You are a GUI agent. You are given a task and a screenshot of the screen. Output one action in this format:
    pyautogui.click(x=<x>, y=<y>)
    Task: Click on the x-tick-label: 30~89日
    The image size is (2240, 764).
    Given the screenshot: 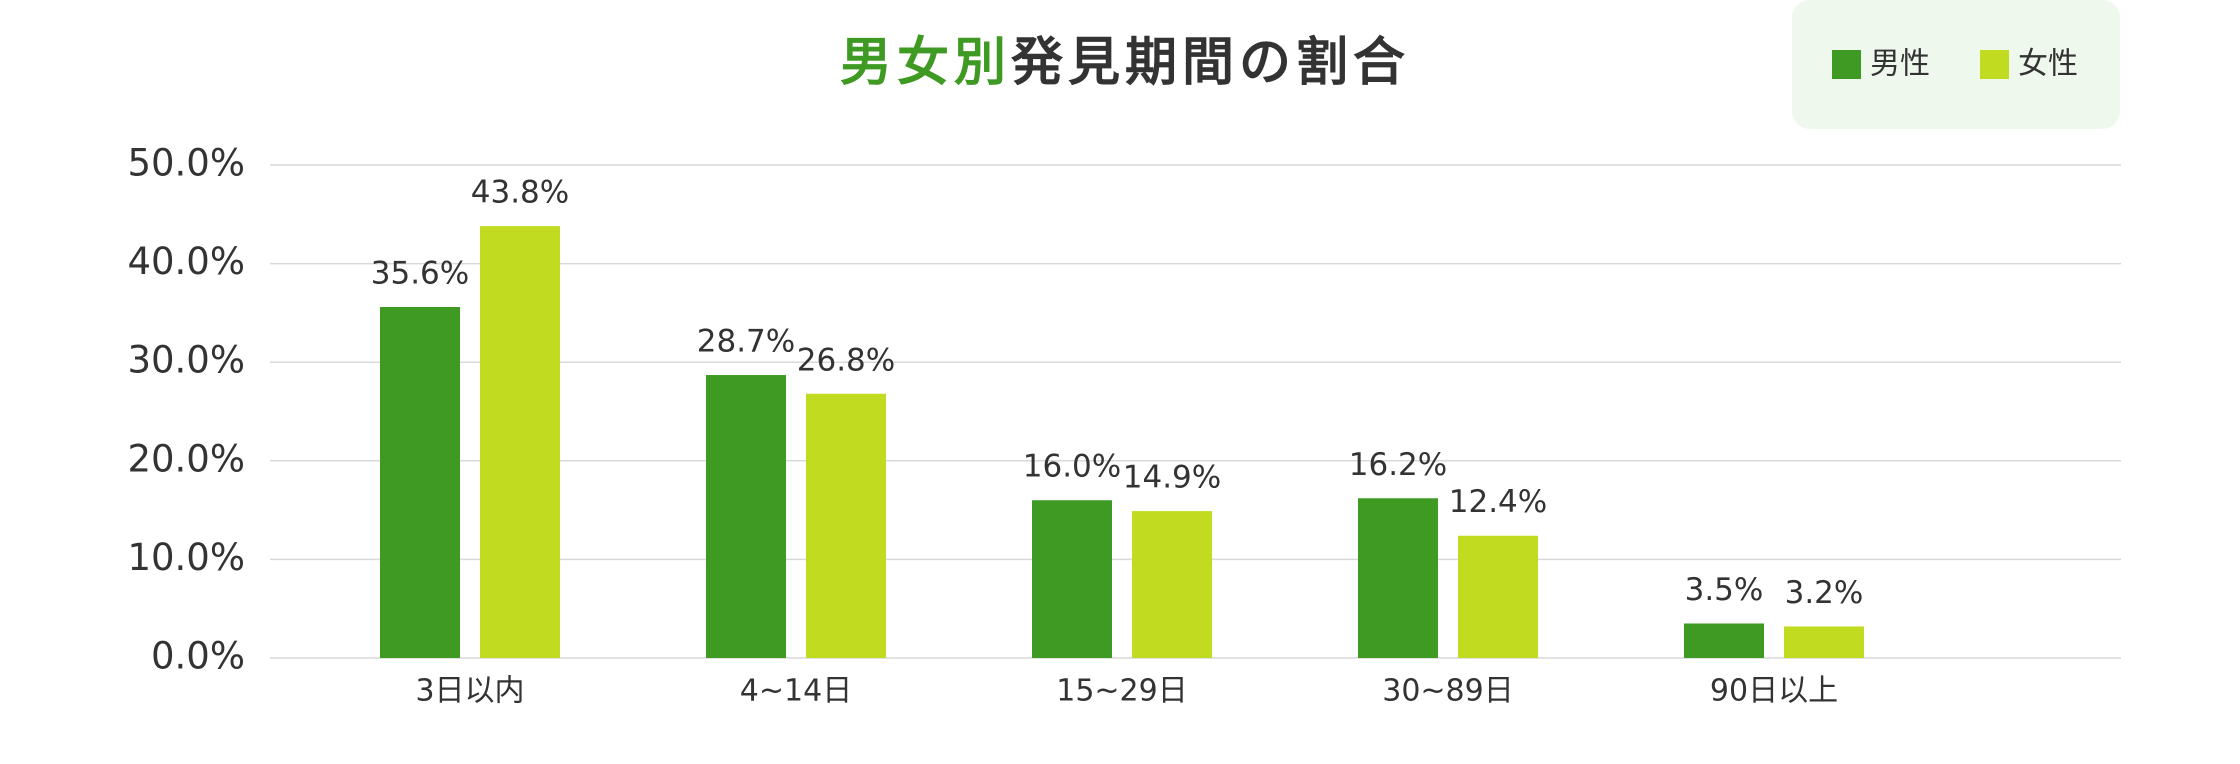 What is the action you would take?
    pyautogui.click(x=1447, y=691)
    